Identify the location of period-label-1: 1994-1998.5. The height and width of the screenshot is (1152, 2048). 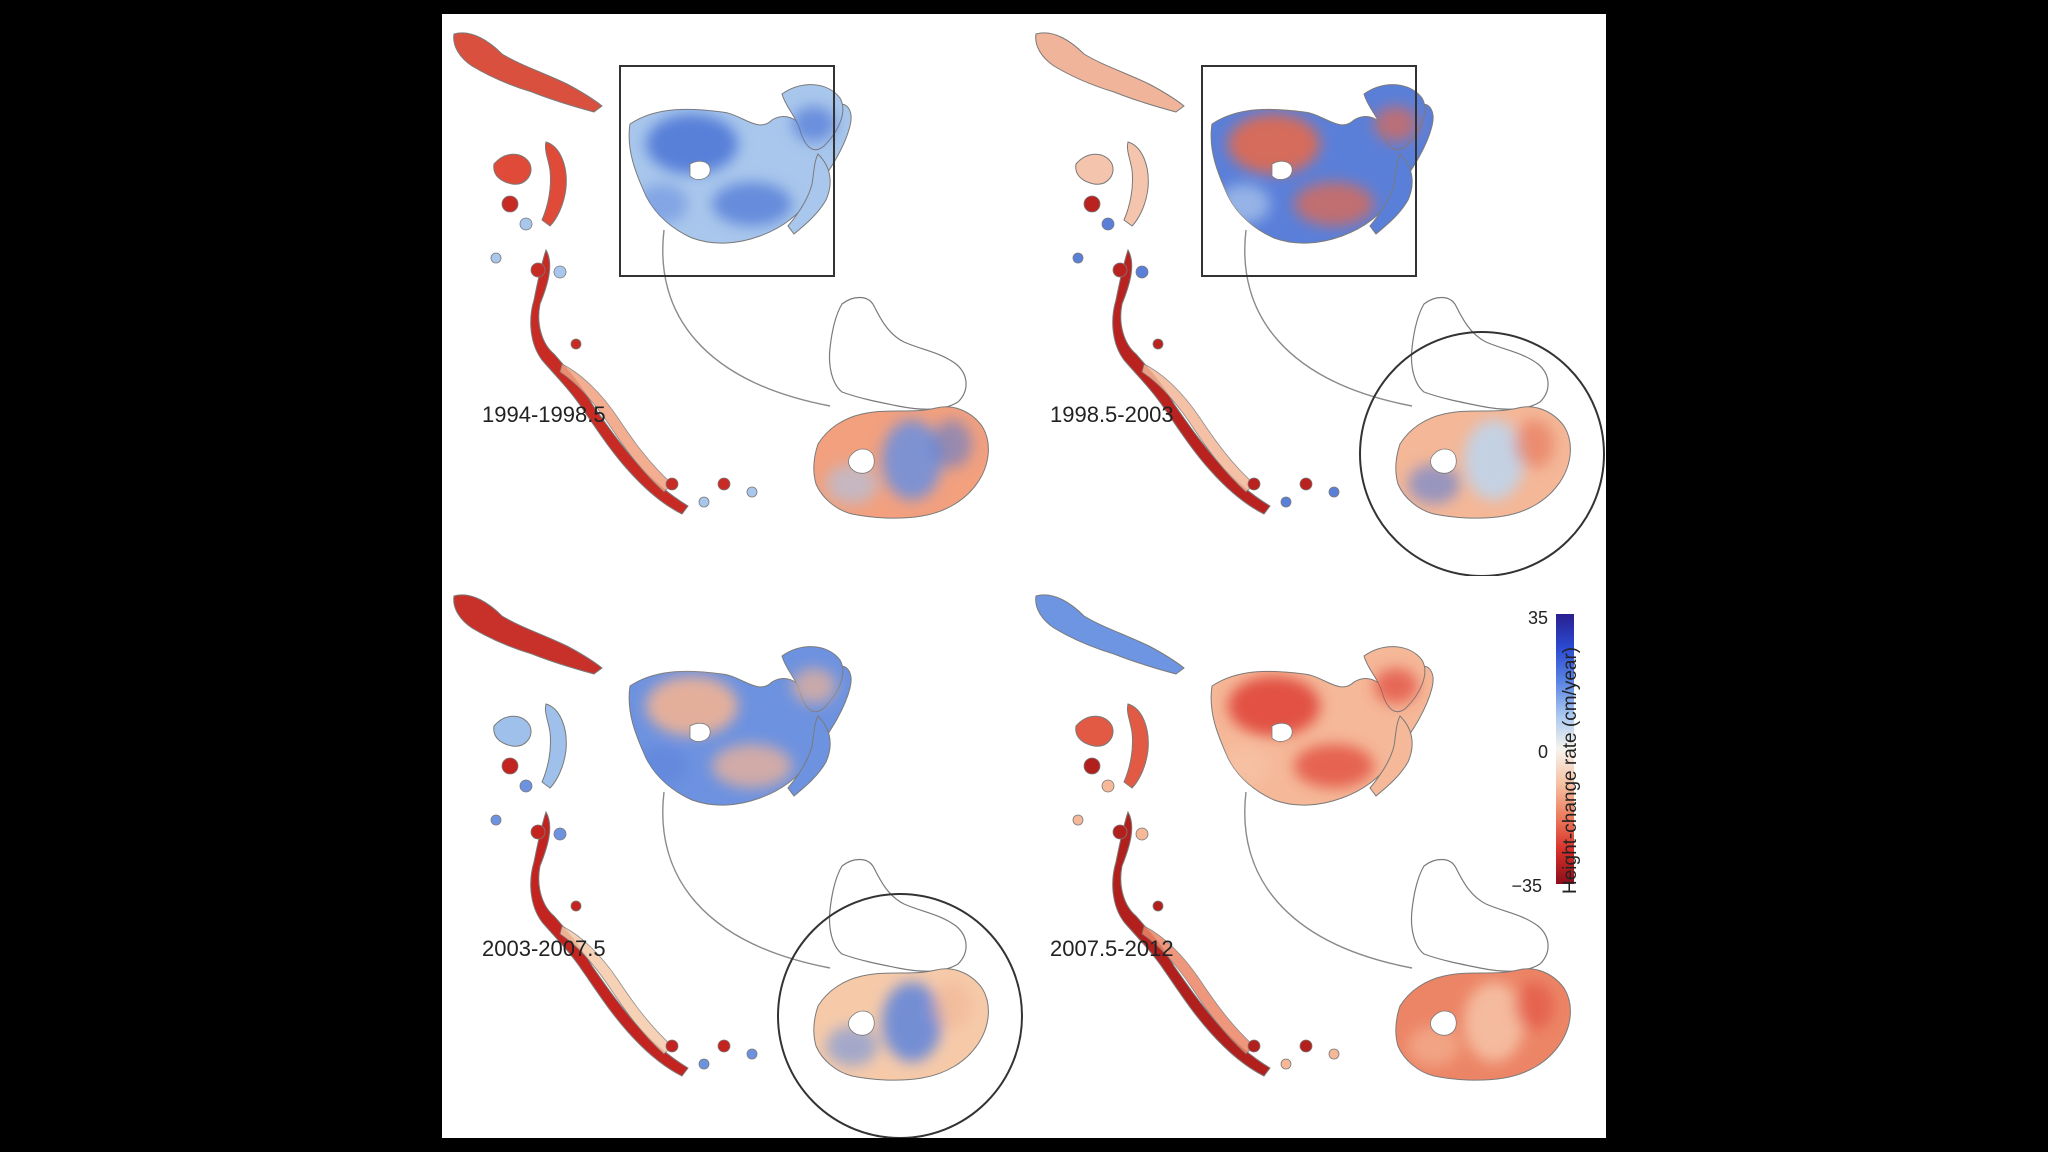
(544, 414).